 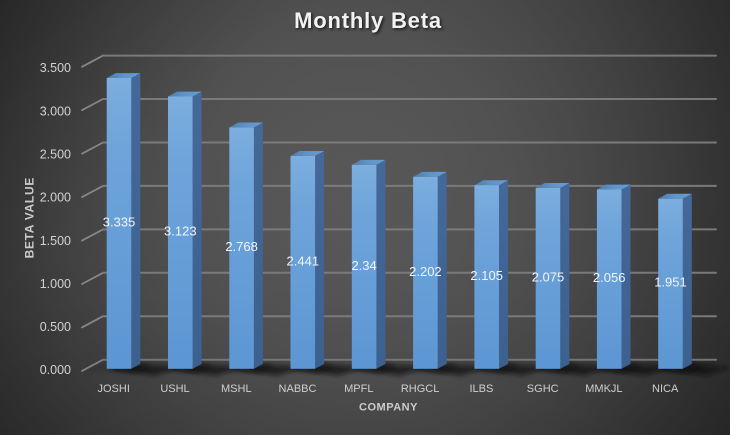 What do you see at coordinates (481, 389) in the screenshot?
I see `svg-text: ILBS` at bounding box center [481, 389].